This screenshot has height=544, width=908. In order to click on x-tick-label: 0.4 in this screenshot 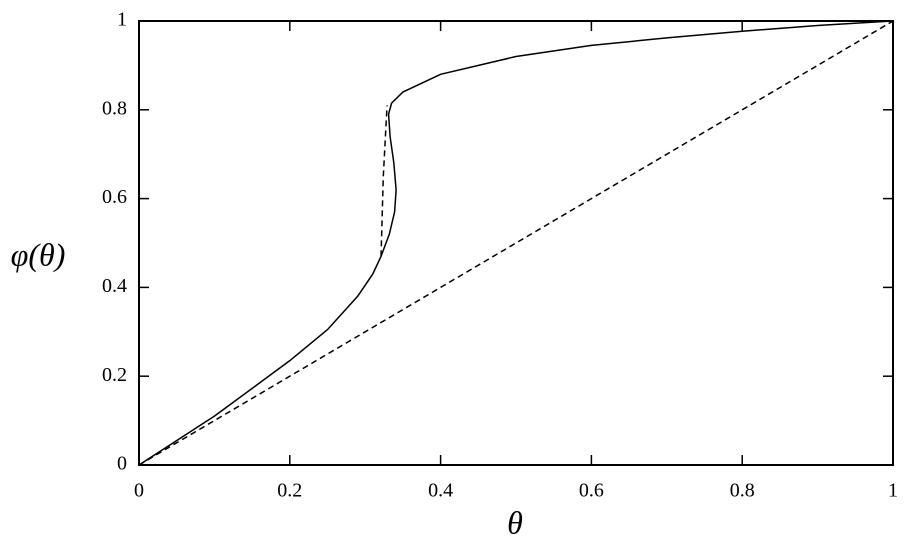, I will do `click(440, 491)`.